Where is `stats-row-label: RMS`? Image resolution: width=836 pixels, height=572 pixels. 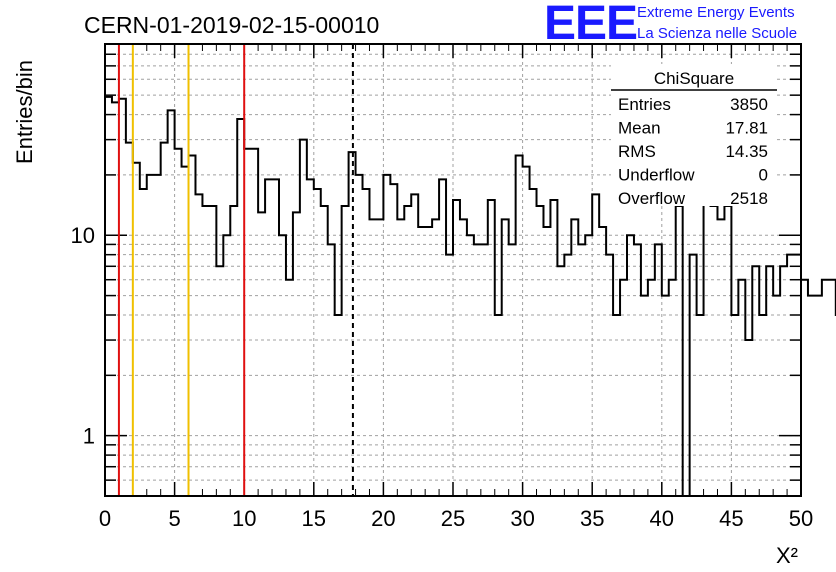 stats-row-label: RMS is located at coordinates (637, 151).